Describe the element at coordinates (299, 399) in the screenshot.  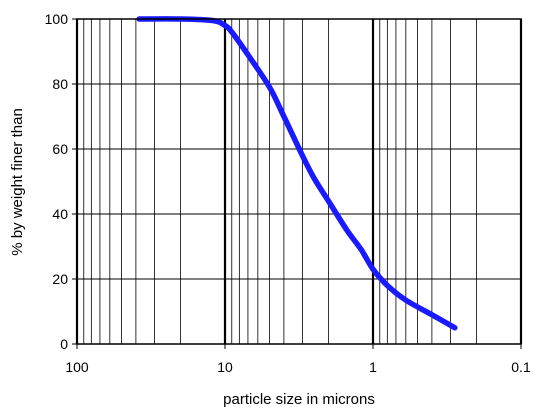
I see `x-axis-title: particle size in microns` at that location.